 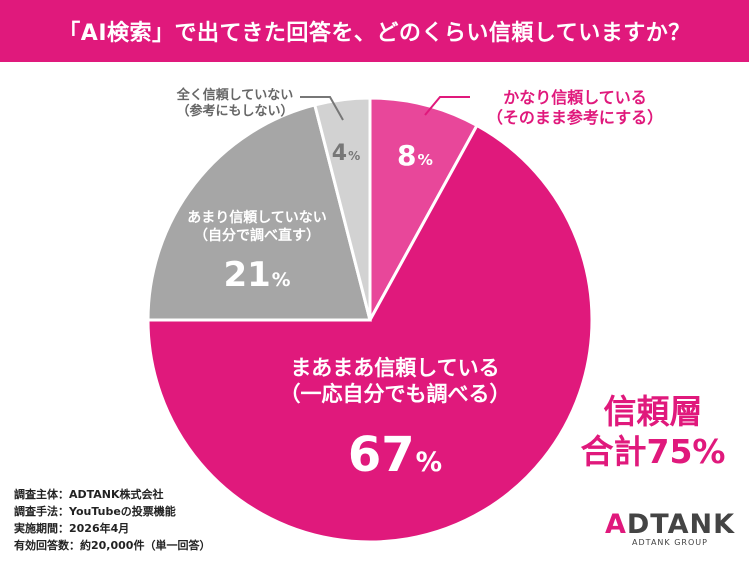 I want to click on survey-line: 有効回答数：約20,000件（単一回答）, so click(x=112, y=545).